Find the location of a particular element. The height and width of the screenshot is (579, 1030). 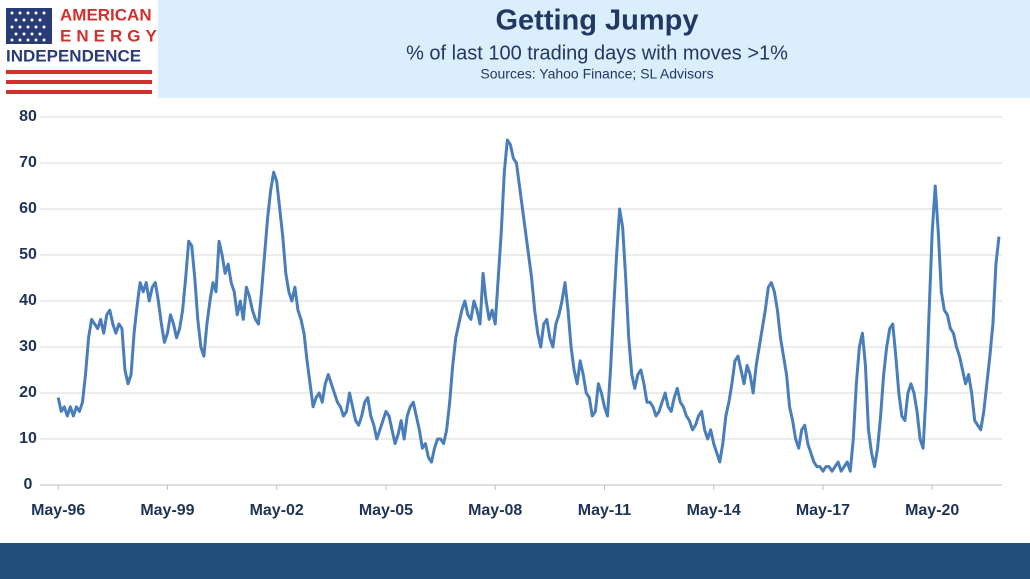

y-tick-label: 20 is located at coordinates (28, 392).